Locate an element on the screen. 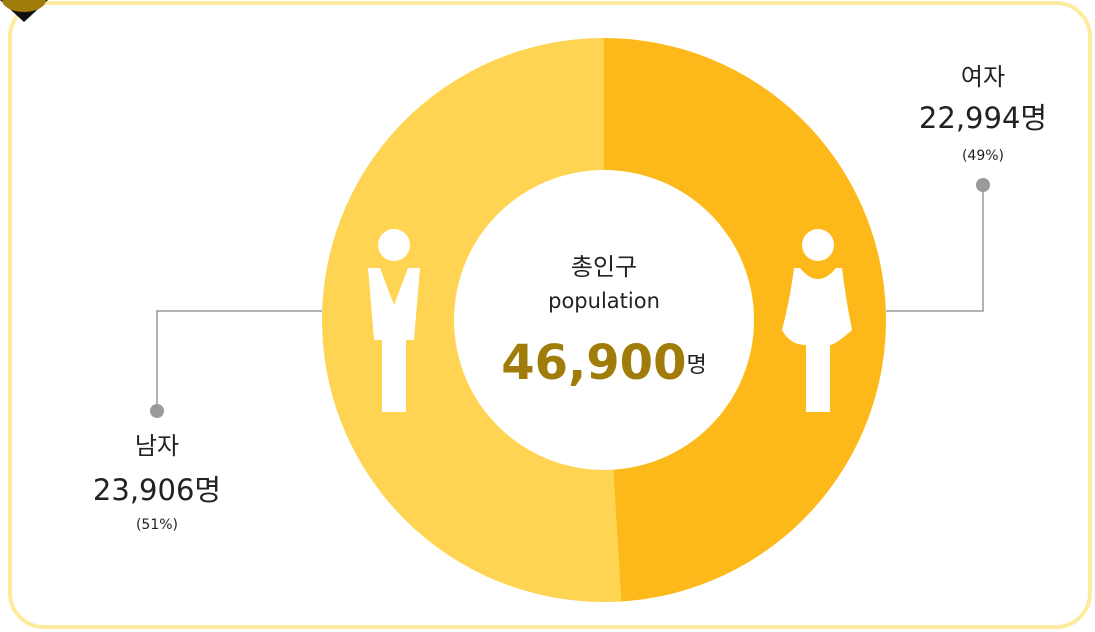  category-label: 남자 is located at coordinates (157, 446).